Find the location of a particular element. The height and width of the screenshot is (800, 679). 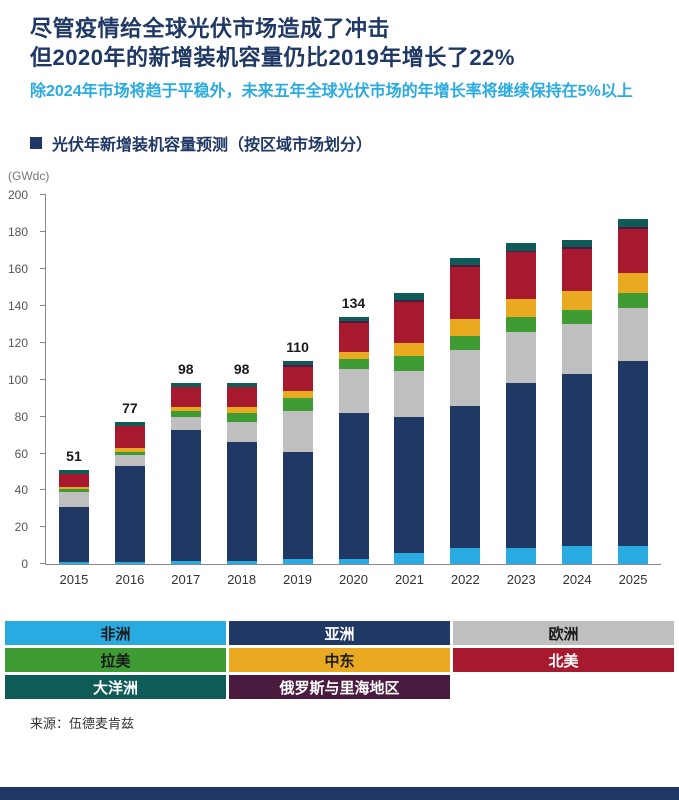

bar-total-label: 77 is located at coordinates (130, 408).